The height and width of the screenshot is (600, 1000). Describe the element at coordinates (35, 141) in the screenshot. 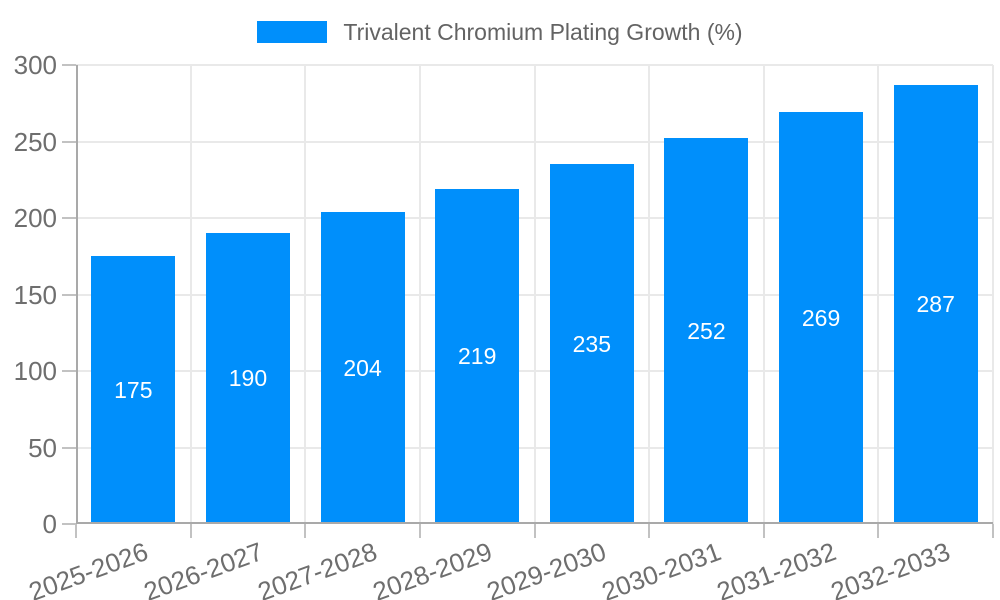

I see `y-axis-label: 250` at that location.